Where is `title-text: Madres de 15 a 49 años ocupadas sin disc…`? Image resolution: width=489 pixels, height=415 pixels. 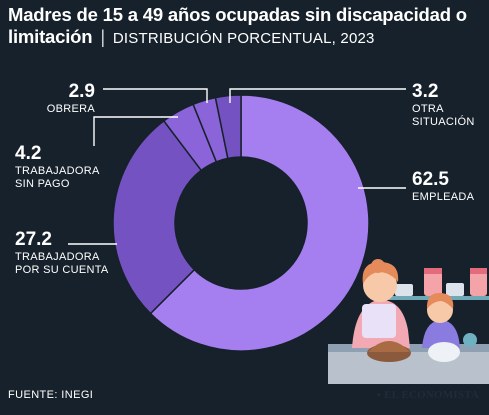
title-text: Madres de 15 a 49 años ocupadas sin disc… is located at coordinates (237, 25).